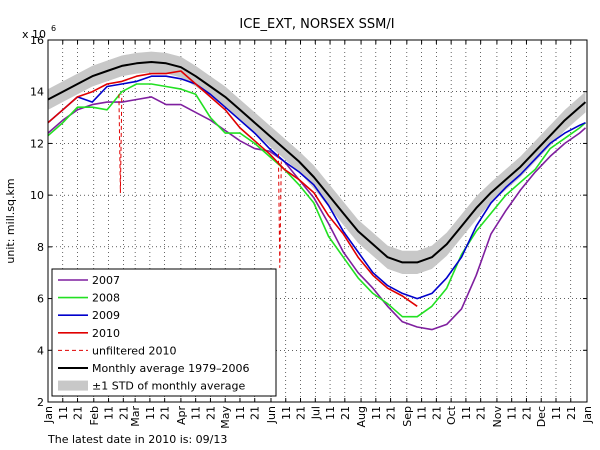 This screenshot has width=600, height=450. Describe the element at coordinates (315, 413) in the screenshot. I see `x-tick-label: Jul` at that location.